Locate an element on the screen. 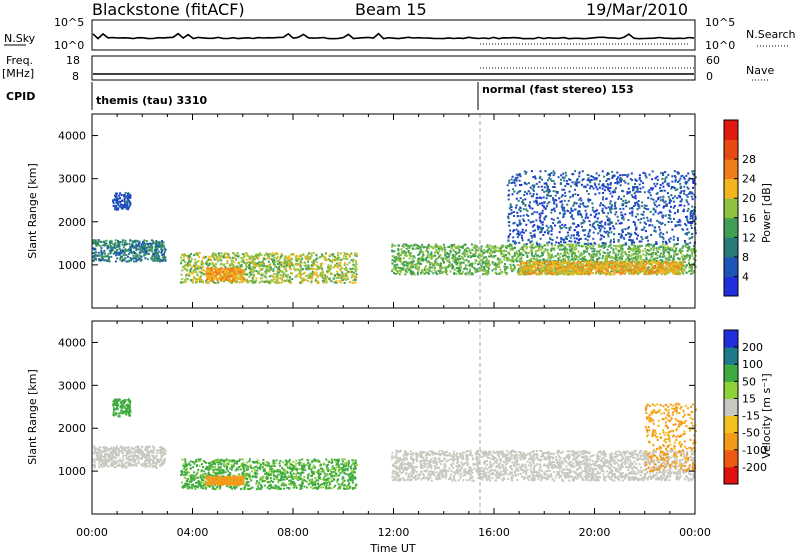 This screenshot has width=800, height=558. freq-tick-bottom: 8 is located at coordinates (75, 76).